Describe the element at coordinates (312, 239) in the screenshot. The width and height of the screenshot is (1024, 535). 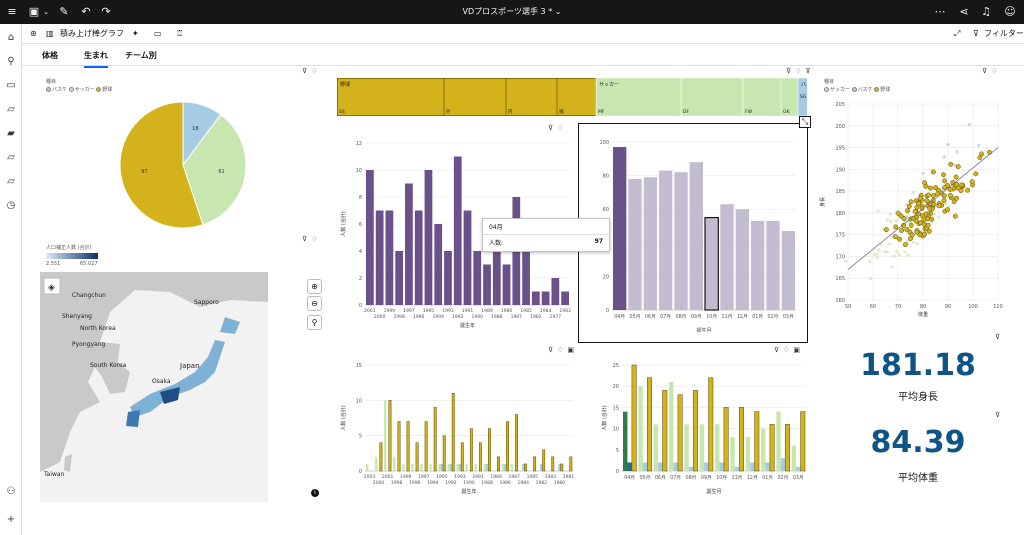
I see `map-widget-icons: ⊽♢` at that location.